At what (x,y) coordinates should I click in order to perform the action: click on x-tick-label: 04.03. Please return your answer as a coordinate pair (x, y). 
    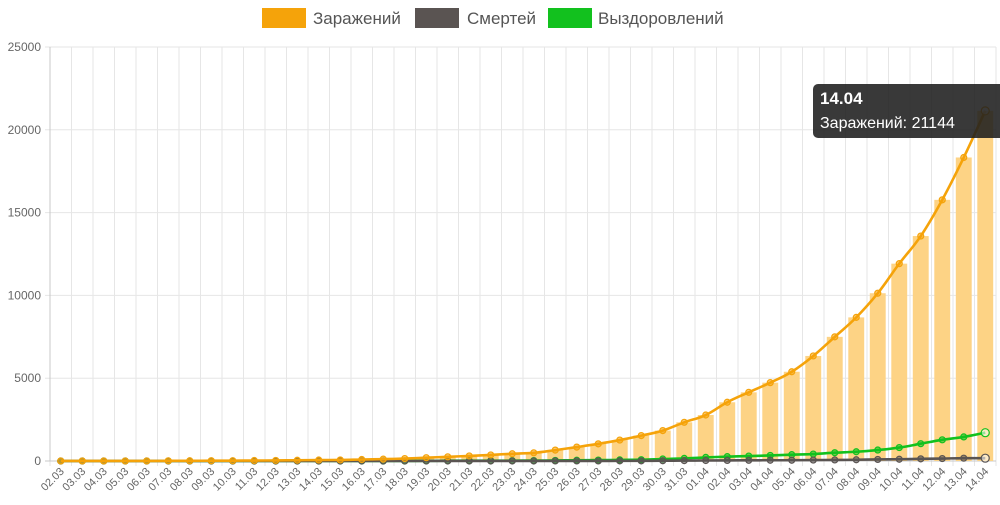
    Looking at the image, I should click on (96, 480).